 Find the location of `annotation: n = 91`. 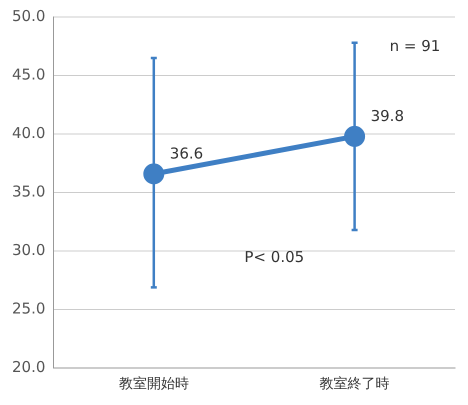

annotation: n = 91 is located at coordinates (415, 45).